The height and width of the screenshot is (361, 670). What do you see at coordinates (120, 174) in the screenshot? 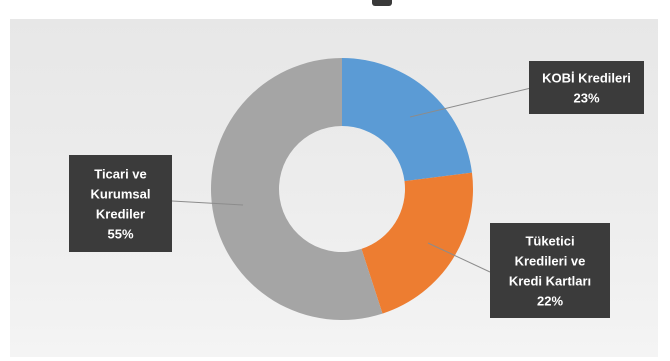
I see `data-label-category: Ticari ve` at bounding box center [120, 174].